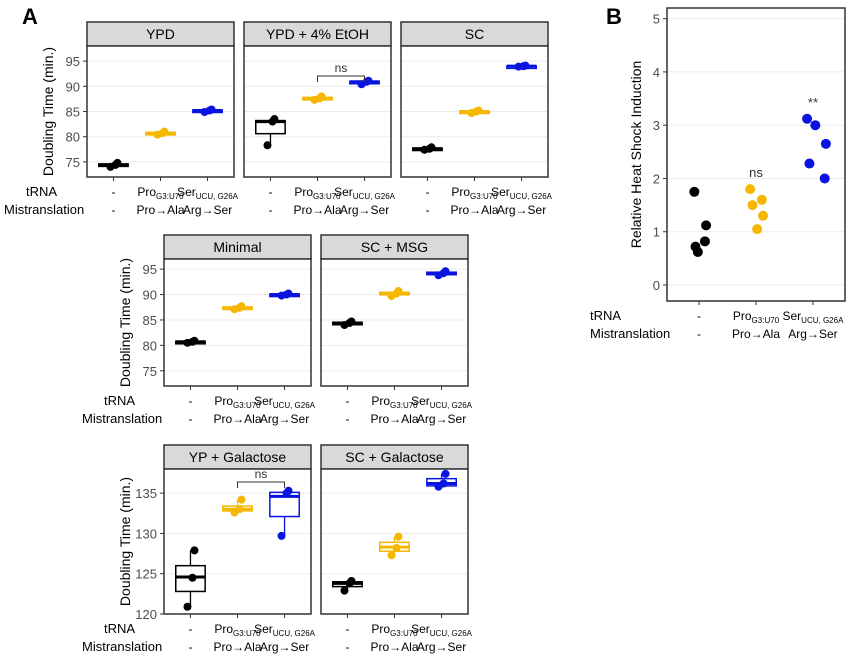  I want to click on y-axis-title: Relative Heat Shock Induction, so click(636, 155).